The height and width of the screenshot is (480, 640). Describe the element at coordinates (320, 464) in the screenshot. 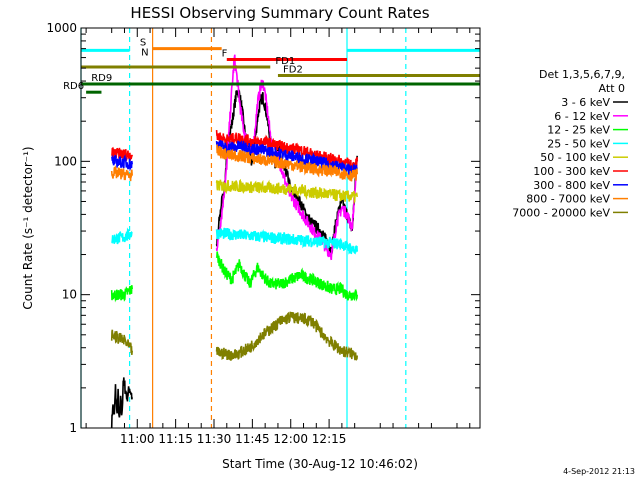

I see `x-axis-label: Start Time (30-Aug-12 10:46:02)` at that location.